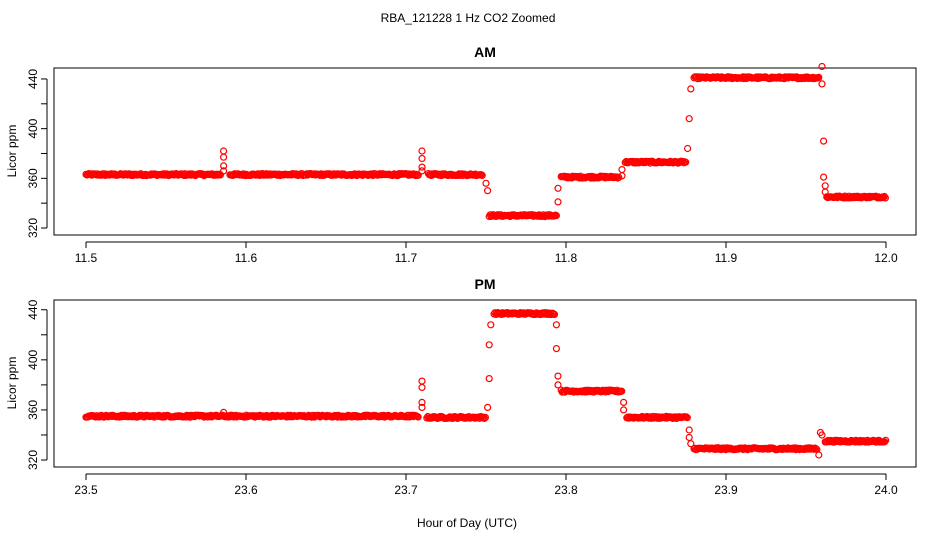 The image size is (936, 540). I want to click on chart-title: RBA_121228 1 Hz CO2 Zoomed, so click(468, 18).